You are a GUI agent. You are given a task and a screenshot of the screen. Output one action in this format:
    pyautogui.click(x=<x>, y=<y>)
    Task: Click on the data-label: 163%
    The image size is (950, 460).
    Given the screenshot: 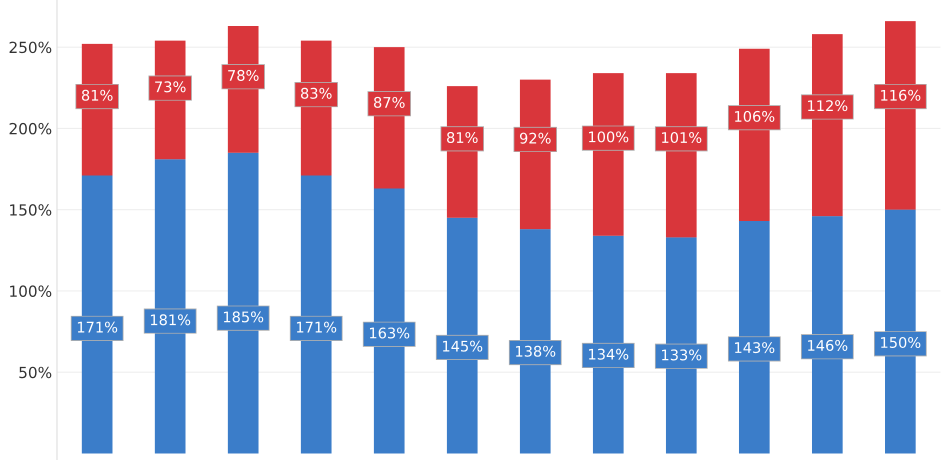 What is the action you would take?
    pyautogui.click(x=390, y=333)
    